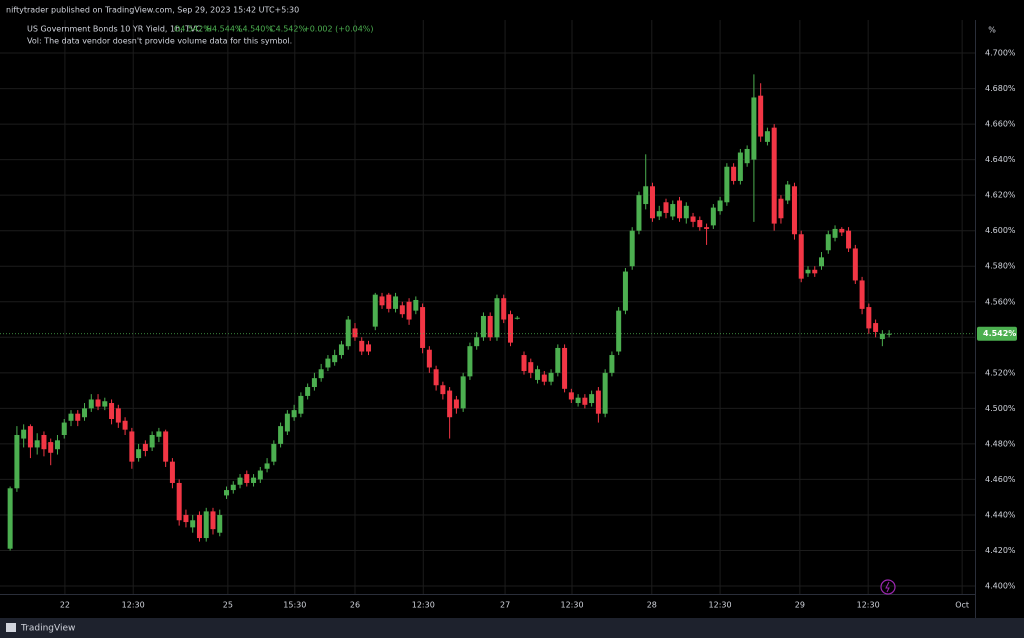 The image size is (1024, 638). I want to click on footer-brand: TradingView, so click(47, 629).